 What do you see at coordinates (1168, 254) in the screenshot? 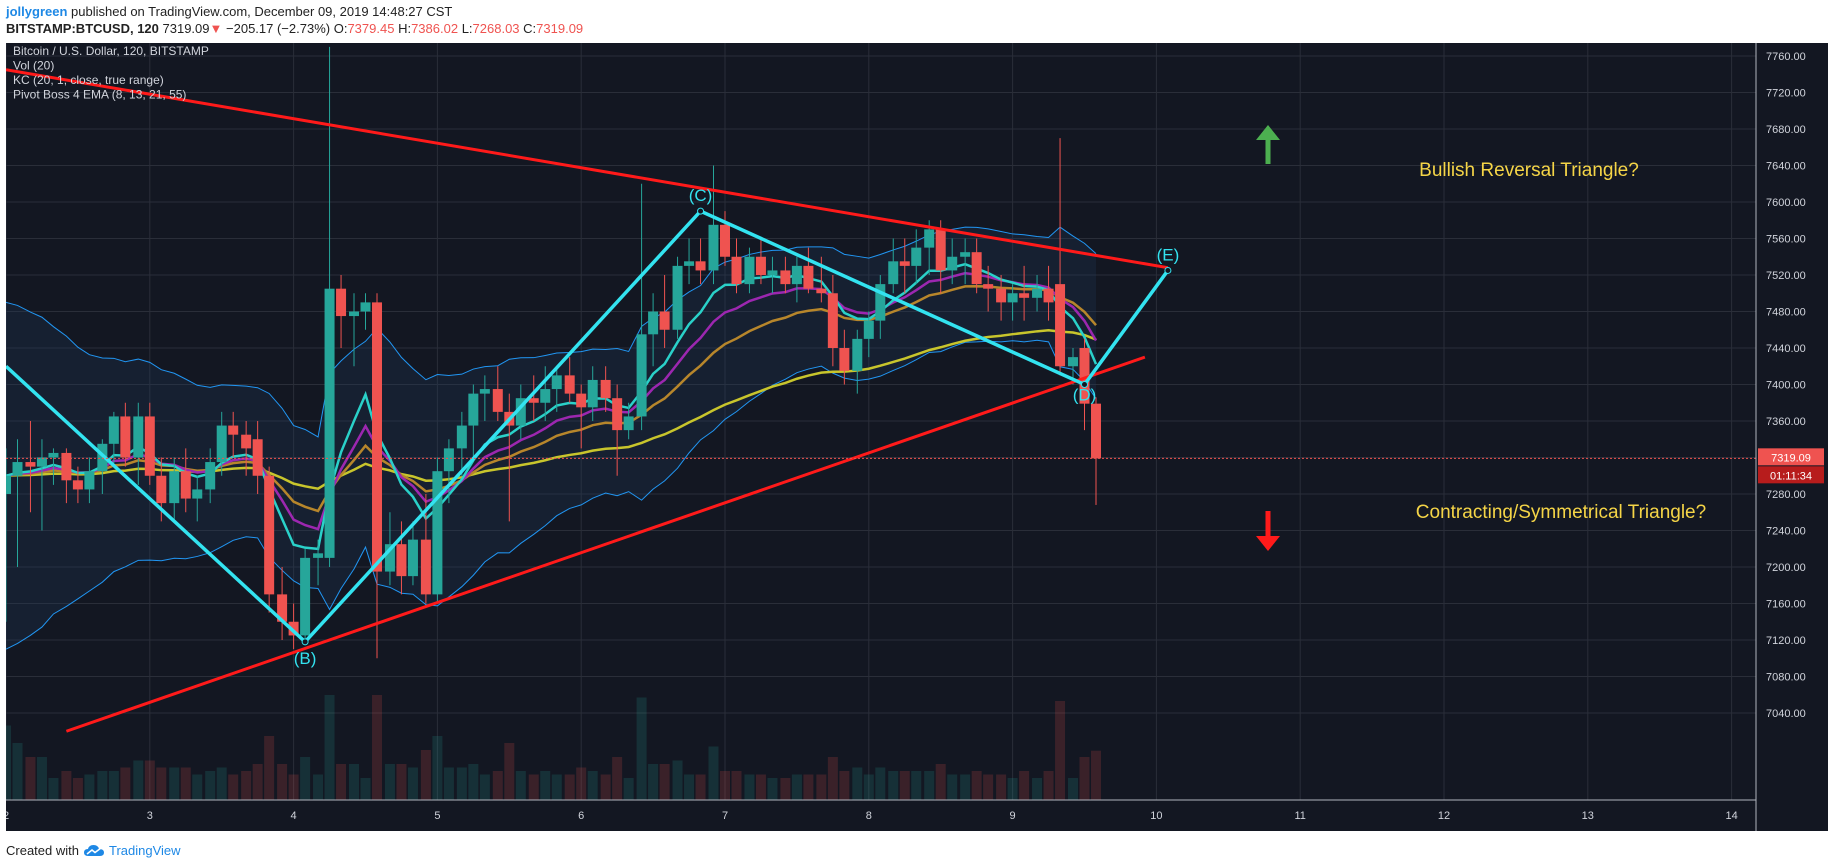
I see `wave-label: (E)` at bounding box center [1168, 254].